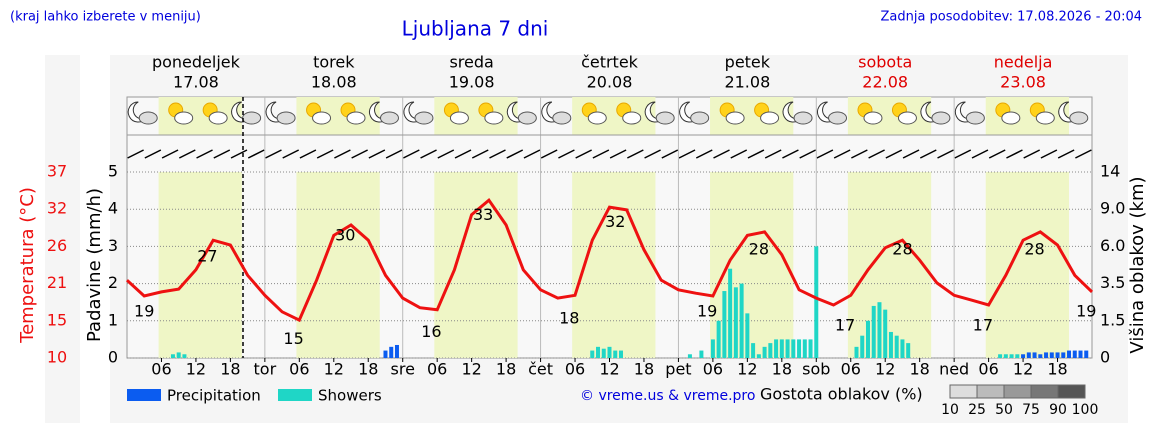 Image resolution: width=1152 pixels, height=443 pixels. I want to click on cloud-tick-label: 1.5, so click(1112, 319).